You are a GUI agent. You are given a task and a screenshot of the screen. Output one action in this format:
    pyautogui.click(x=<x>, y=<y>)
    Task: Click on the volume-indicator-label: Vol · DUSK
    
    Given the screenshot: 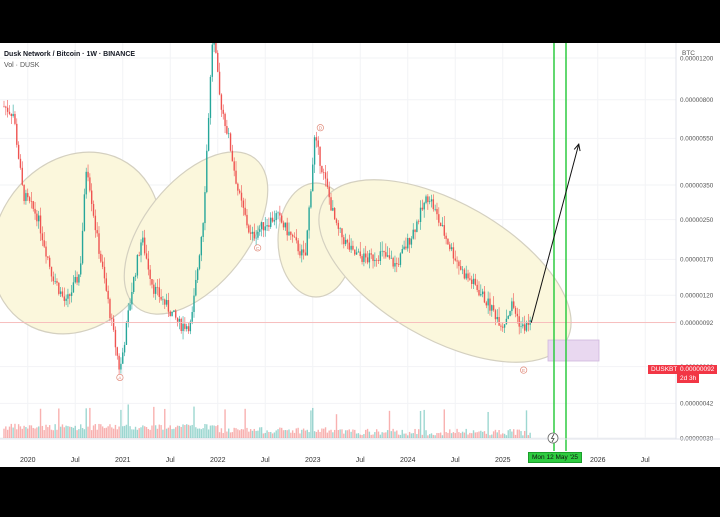 What is the action you would take?
    pyautogui.click(x=22, y=65)
    